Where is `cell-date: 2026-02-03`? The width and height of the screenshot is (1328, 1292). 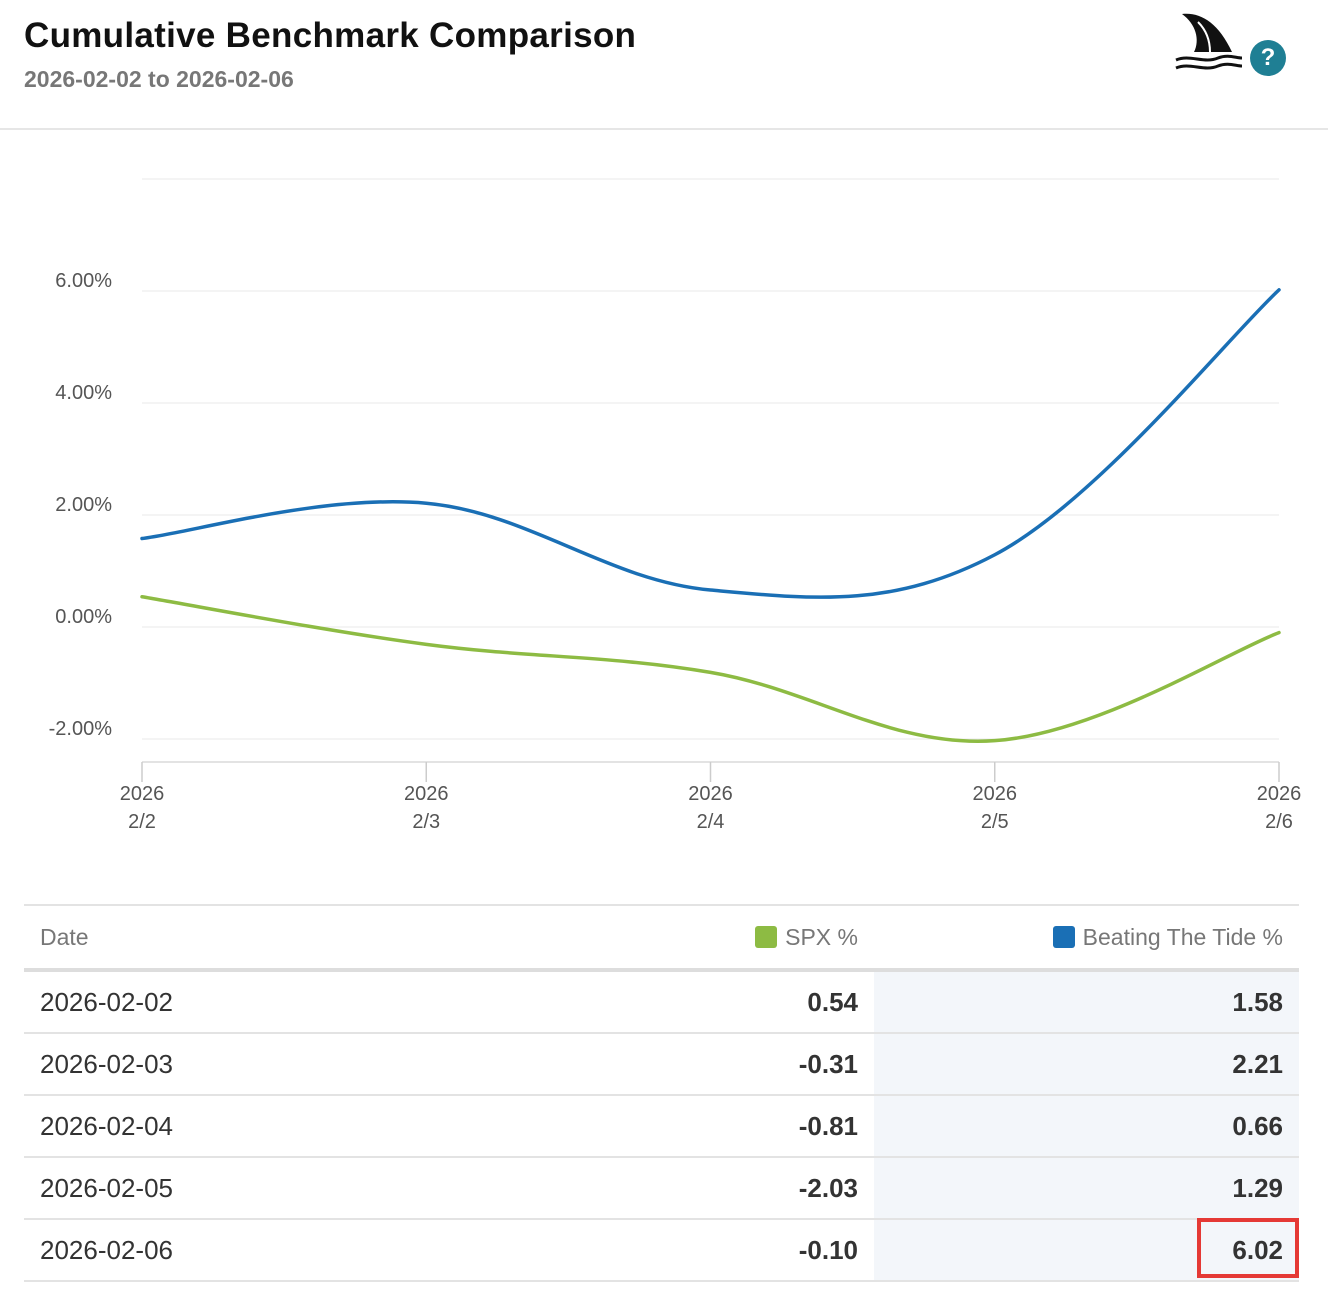 cell-date: 2026-02-03 is located at coordinates (106, 1064).